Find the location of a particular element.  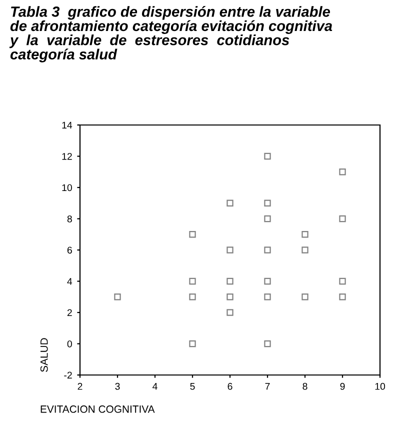

x-tick-label: 3 is located at coordinates (117, 386).